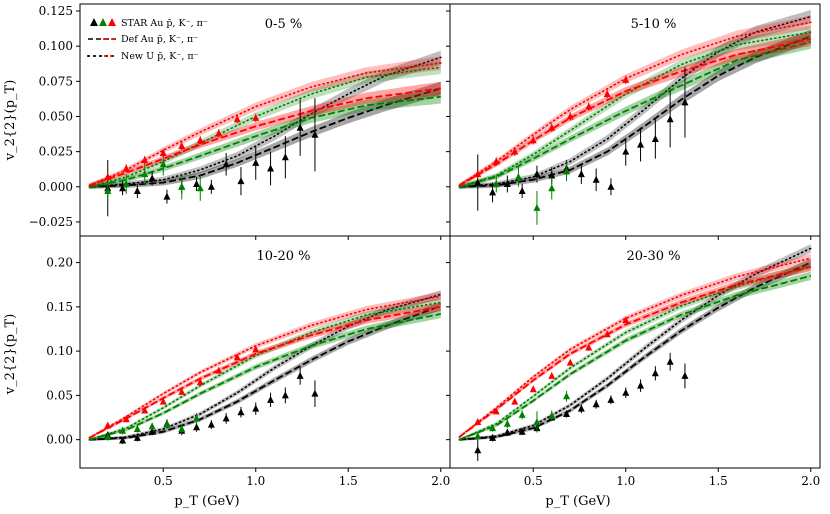  I want to click on band-def-pbar, so click(265, 371).